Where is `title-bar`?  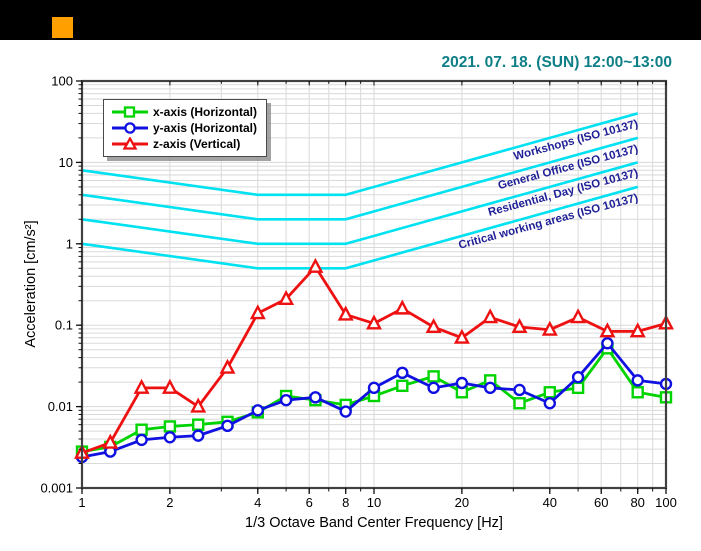
title-bar is located at coordinates (350, 20).